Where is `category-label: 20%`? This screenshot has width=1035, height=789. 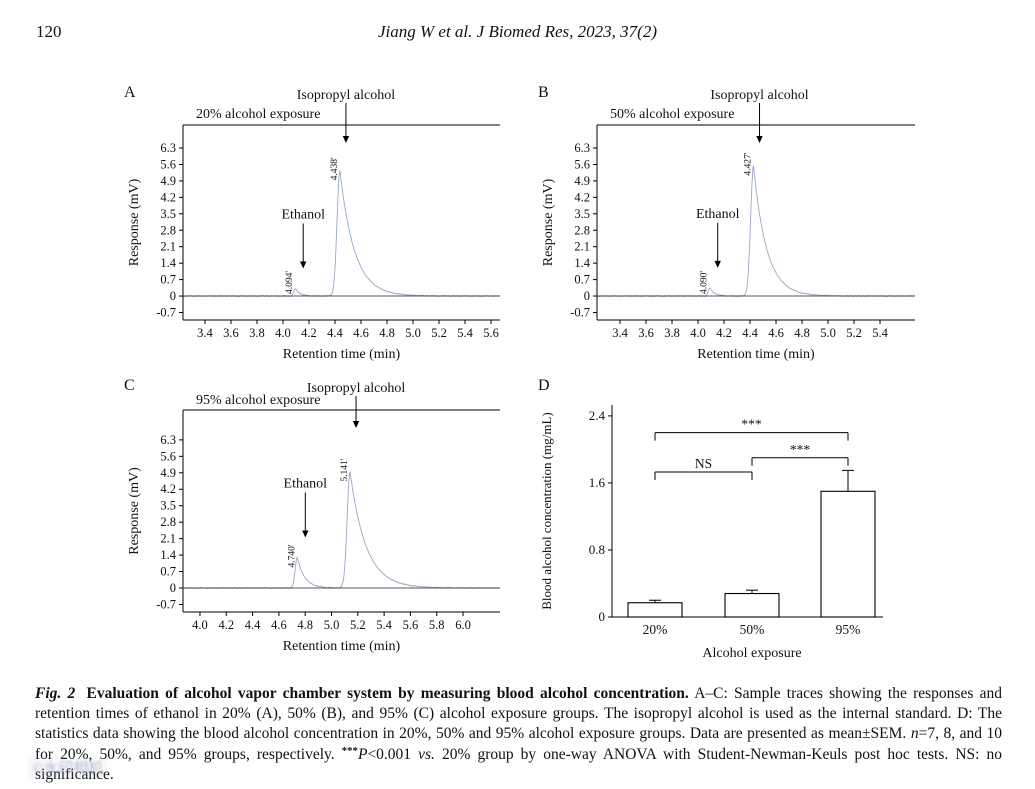
category-label: 20% is located at coordinates (655, 629).